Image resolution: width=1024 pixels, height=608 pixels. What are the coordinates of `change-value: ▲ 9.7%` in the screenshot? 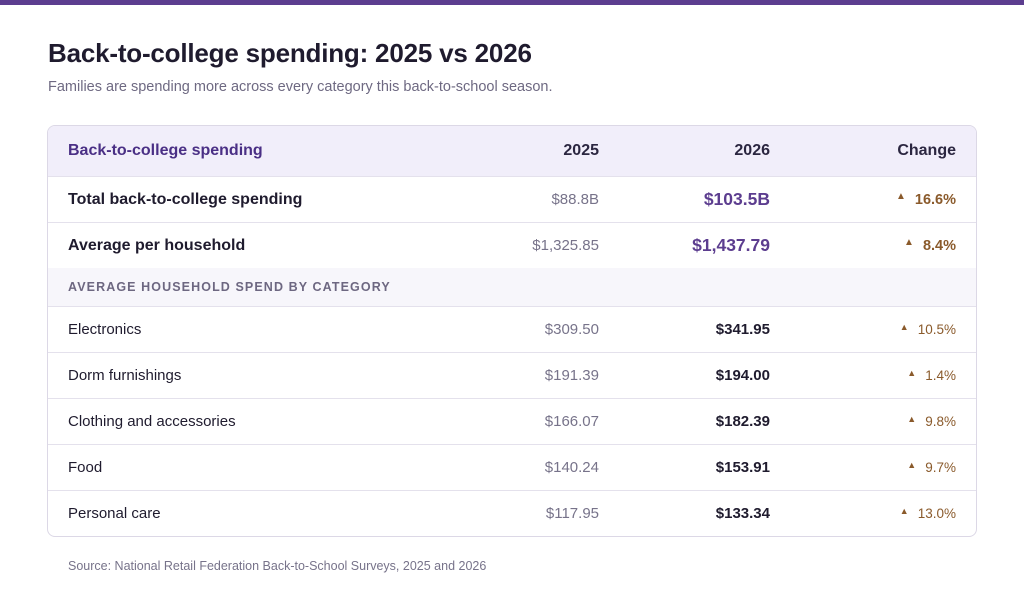 It's located at (931, 467).